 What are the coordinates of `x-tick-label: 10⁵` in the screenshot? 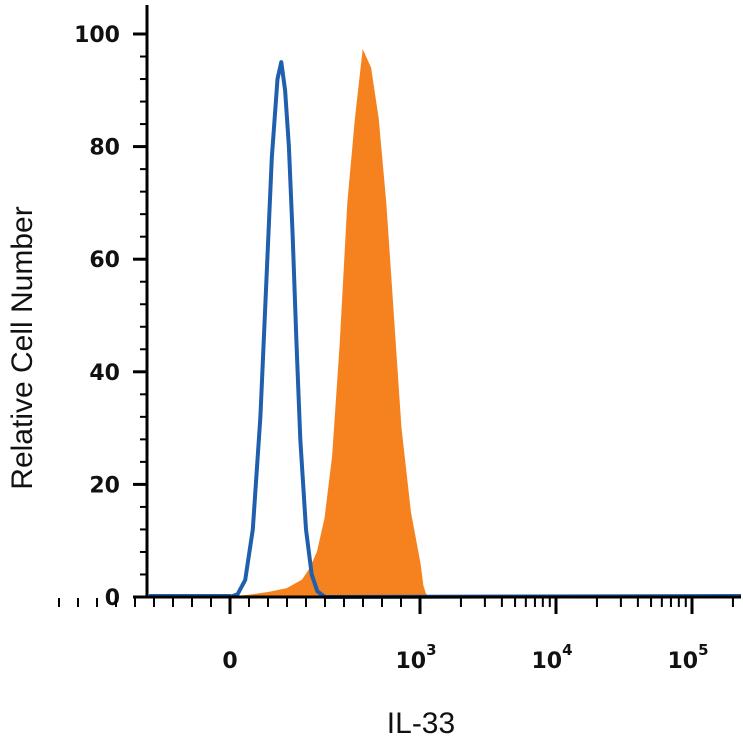 It's located at (687, 657).